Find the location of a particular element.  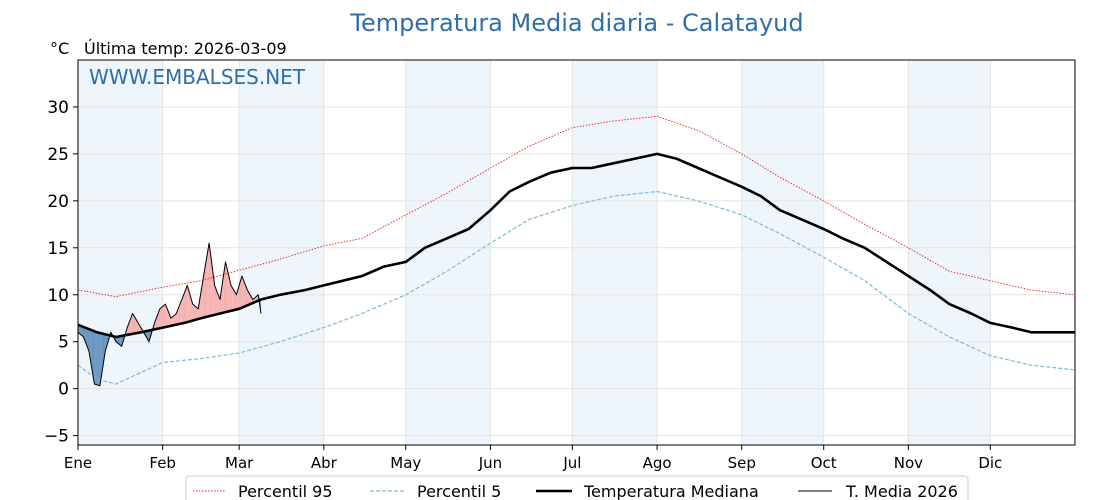

x-tick-label: Feb is located at coordinates (162, 463).